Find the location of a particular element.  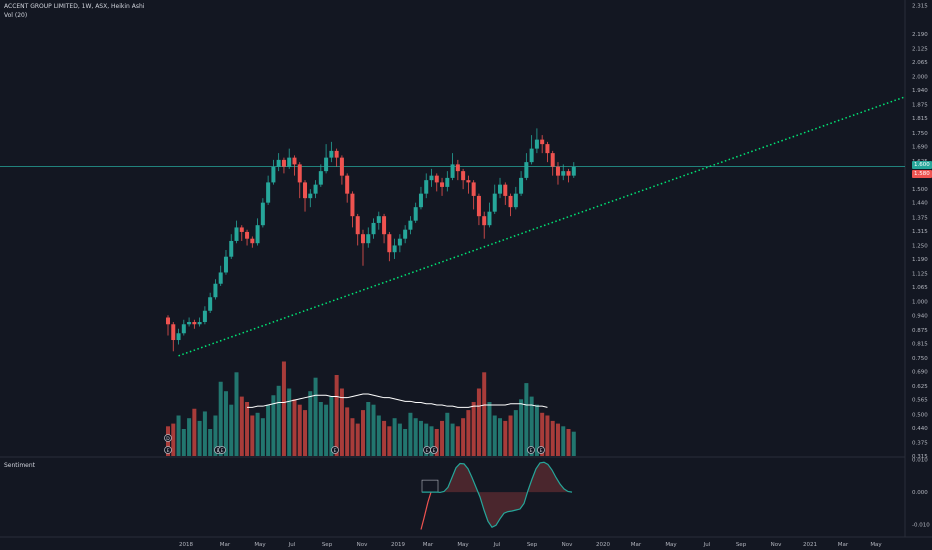

event-marker-label: E is located at coordinates (335, 451).